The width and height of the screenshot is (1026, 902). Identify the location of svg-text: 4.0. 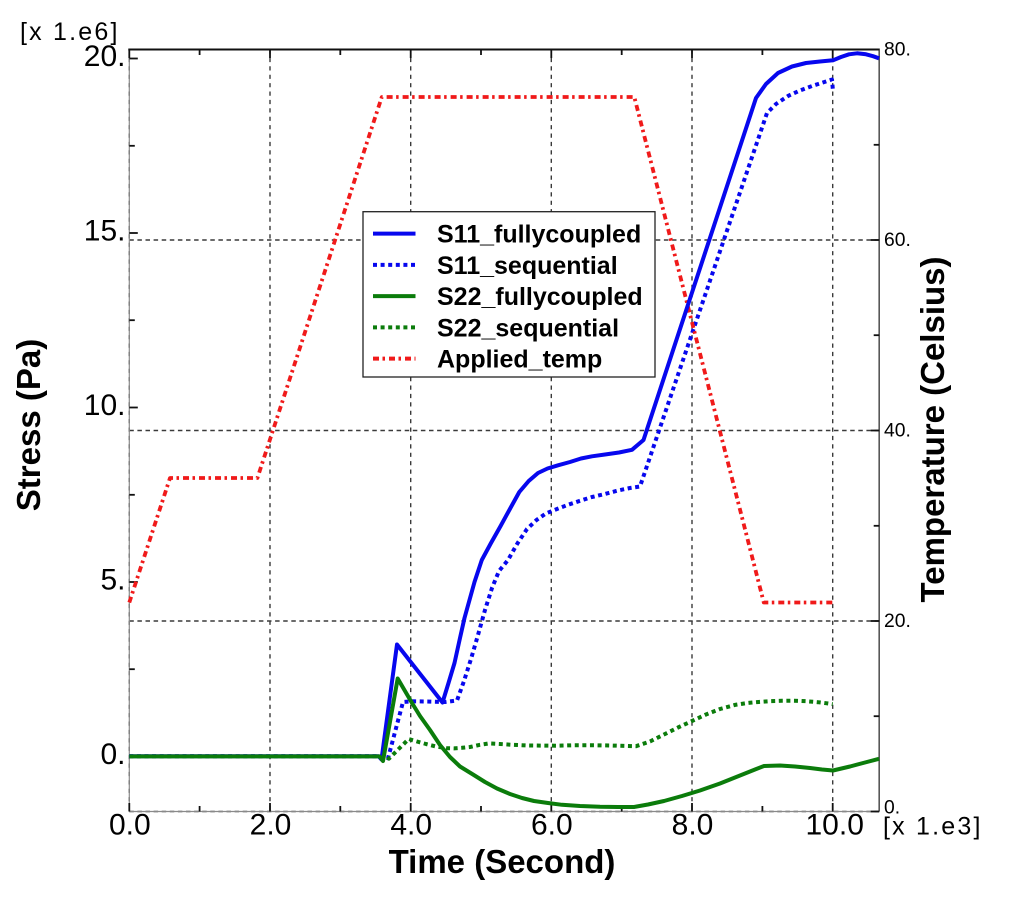
(411, 825).